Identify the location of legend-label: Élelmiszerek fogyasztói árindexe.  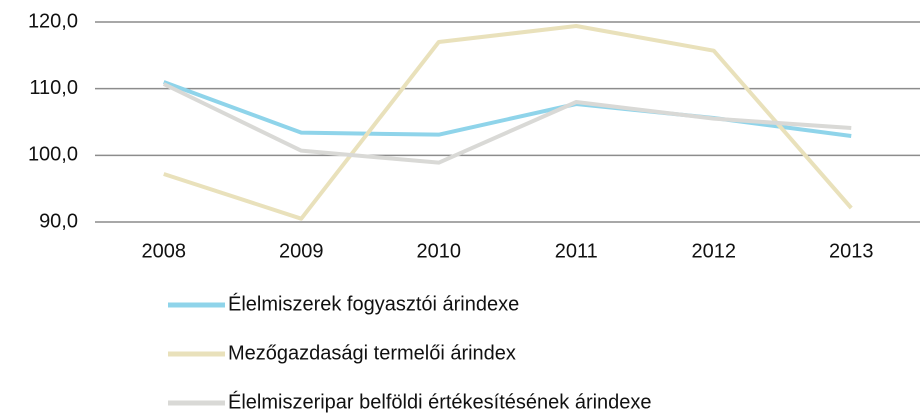
(373, 303).